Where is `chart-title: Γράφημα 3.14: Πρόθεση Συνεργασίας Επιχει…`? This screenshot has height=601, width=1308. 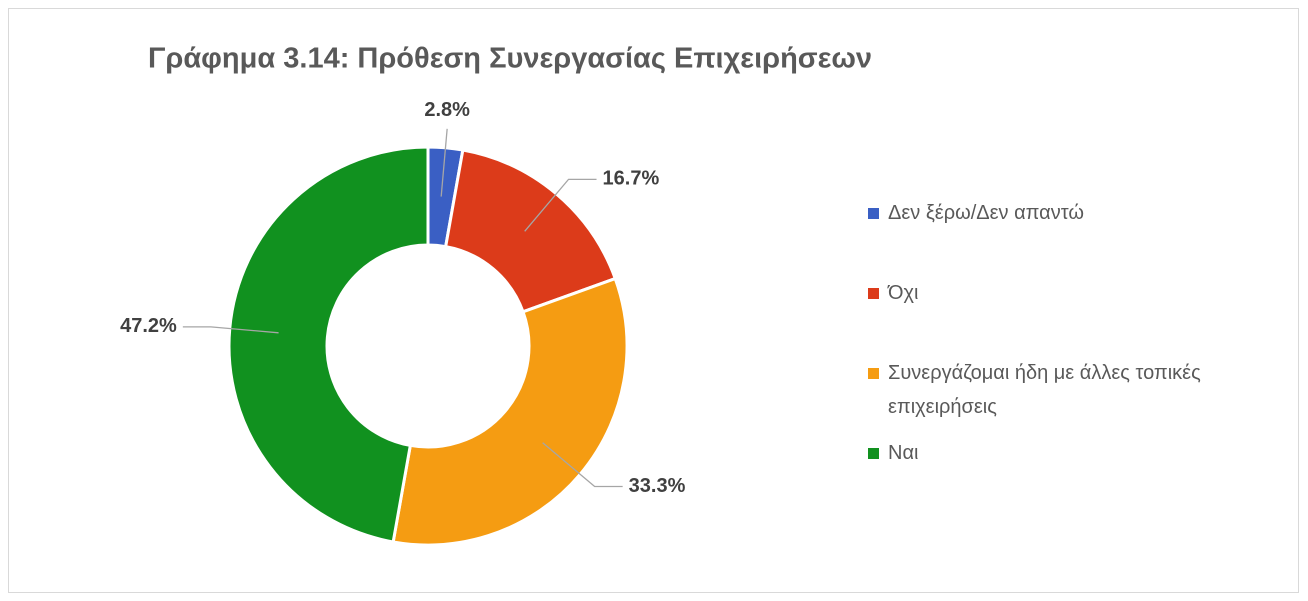 chart-title: Γράφημα 3.14: Πρόθεση Συνεργασίας Επιχει… is located at coordinates (510, 59).